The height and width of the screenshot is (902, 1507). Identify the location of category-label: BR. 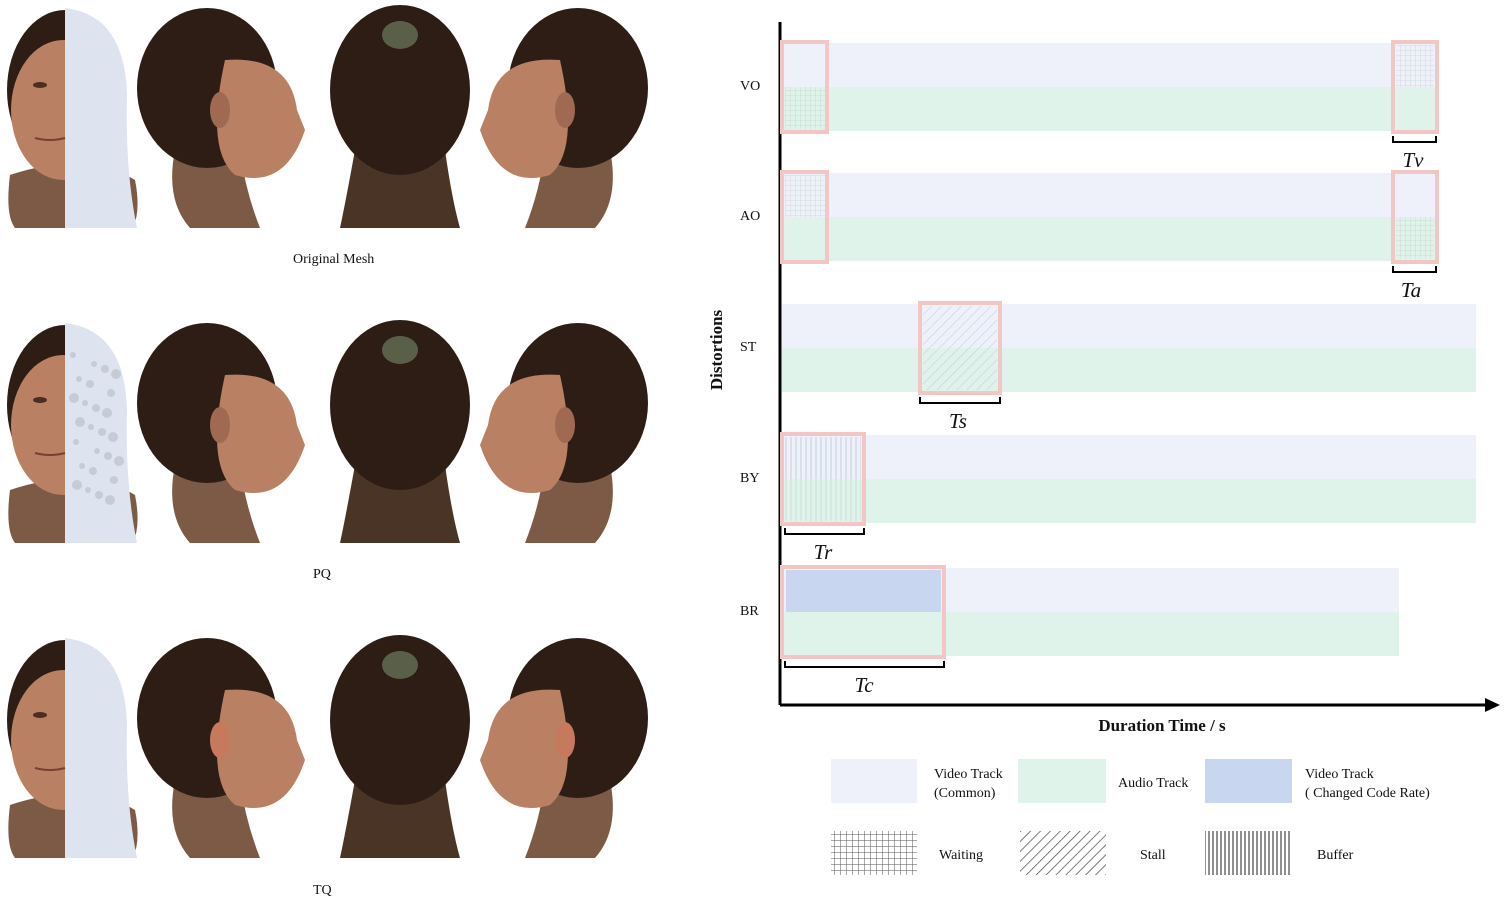
(749, 611).